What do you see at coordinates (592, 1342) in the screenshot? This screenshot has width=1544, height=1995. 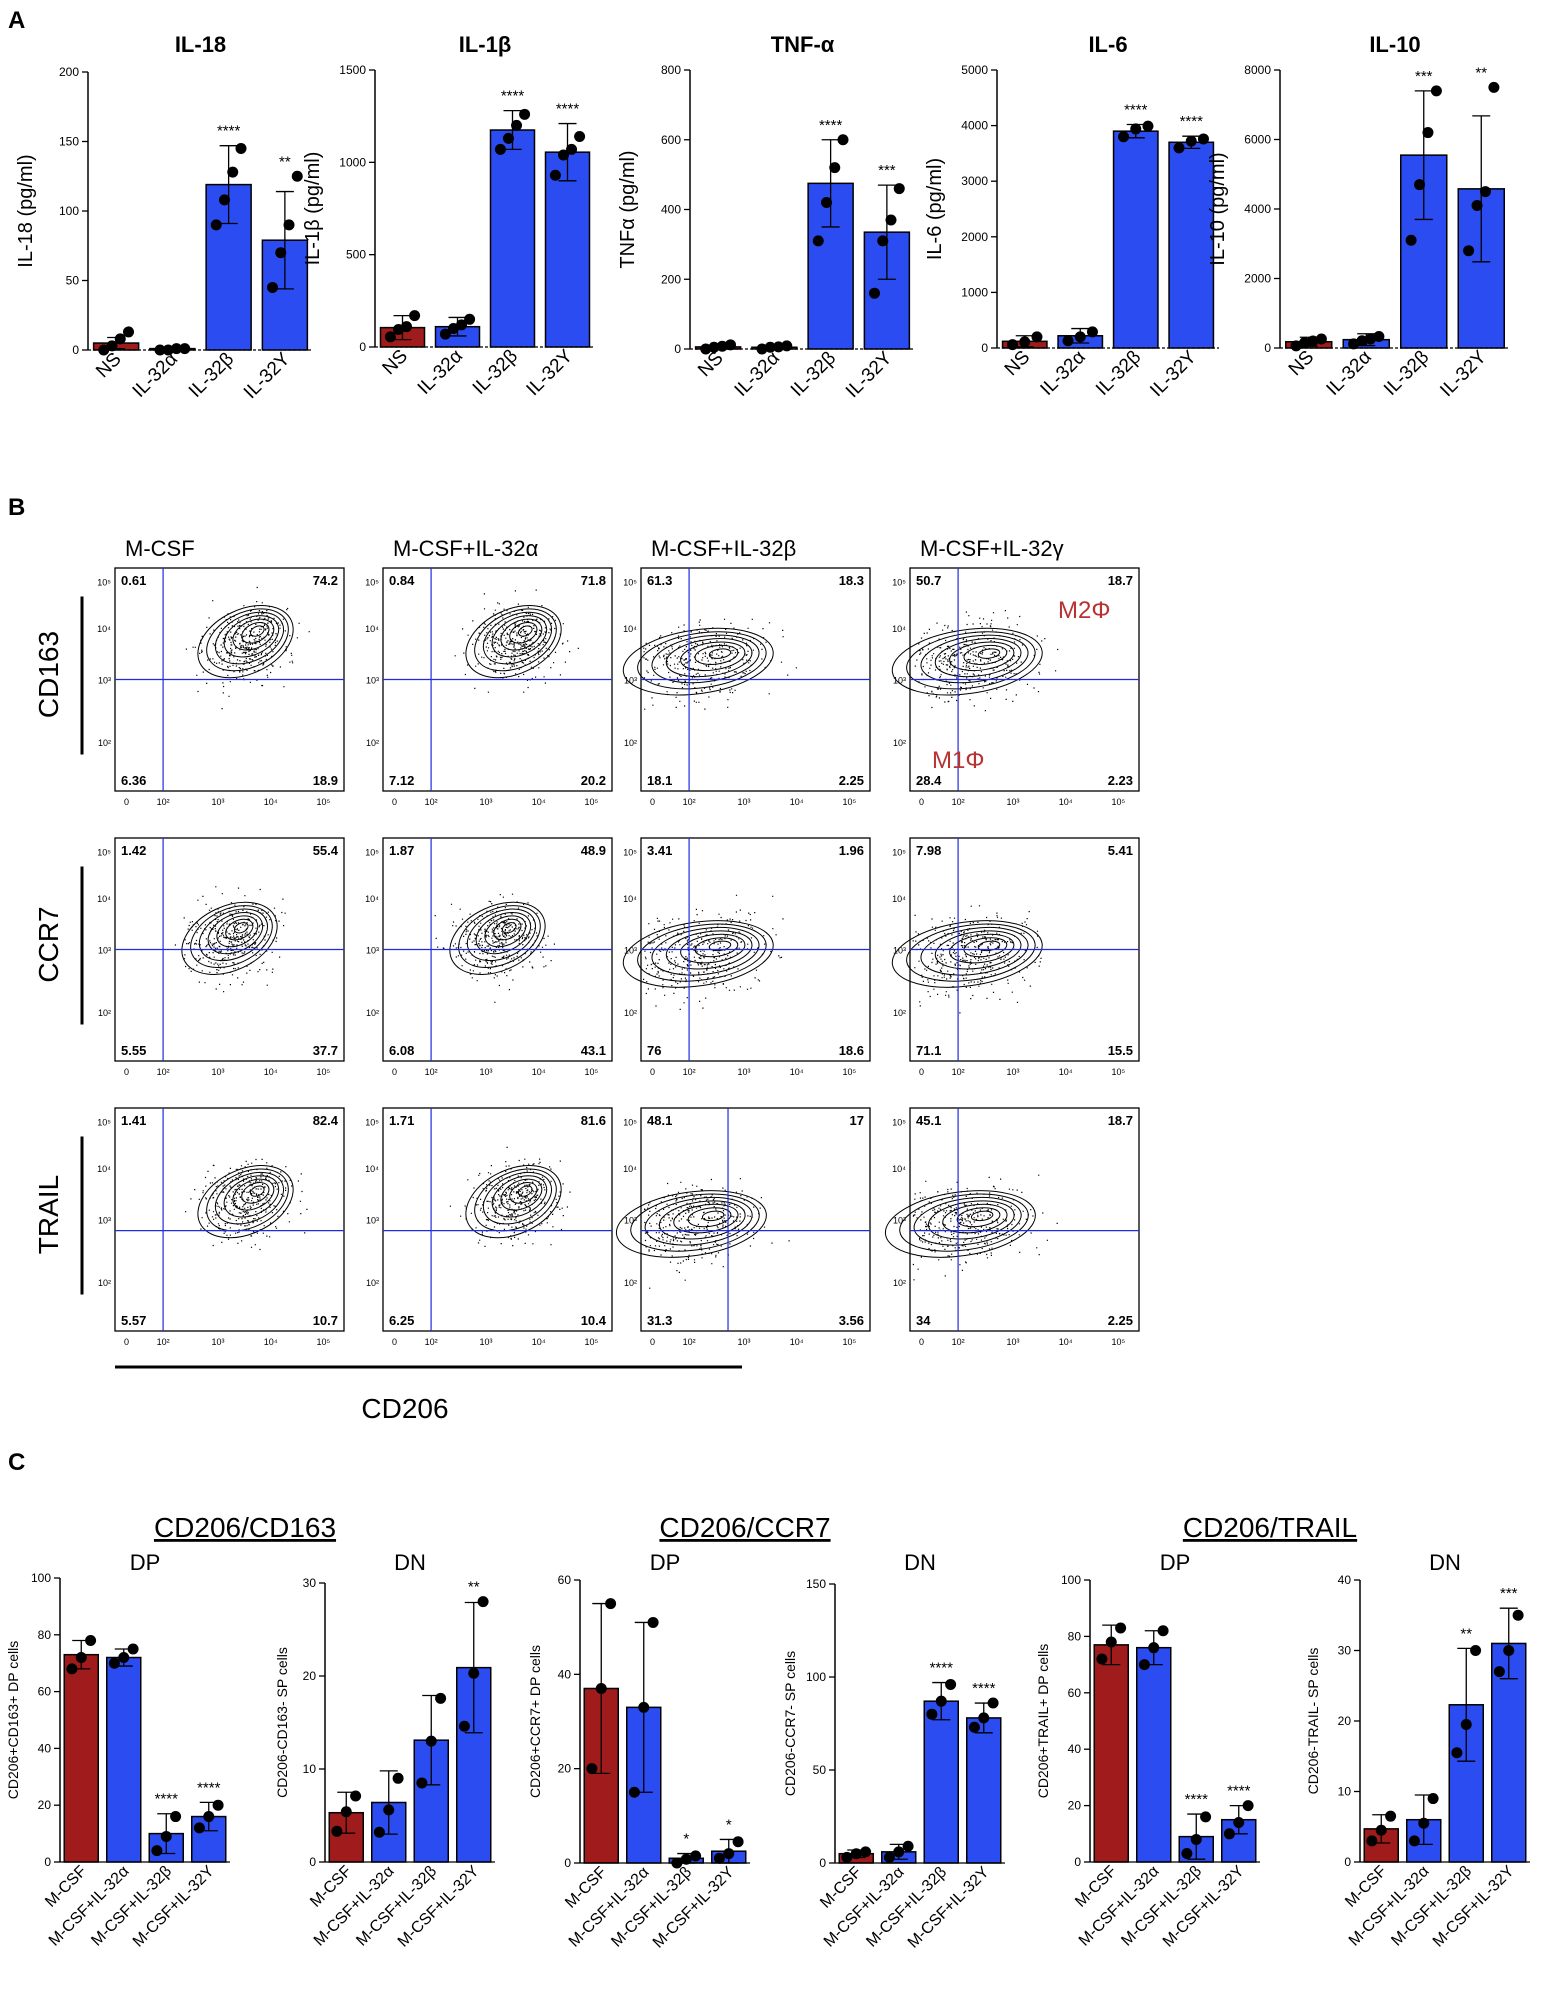 I see `x-tick-label: 10⁵` at bounding box center [592, 1342].